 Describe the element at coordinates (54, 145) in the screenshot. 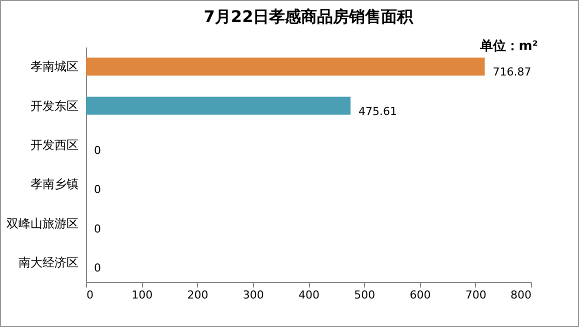

I see `y-tick-label: 开发西区` at that location.